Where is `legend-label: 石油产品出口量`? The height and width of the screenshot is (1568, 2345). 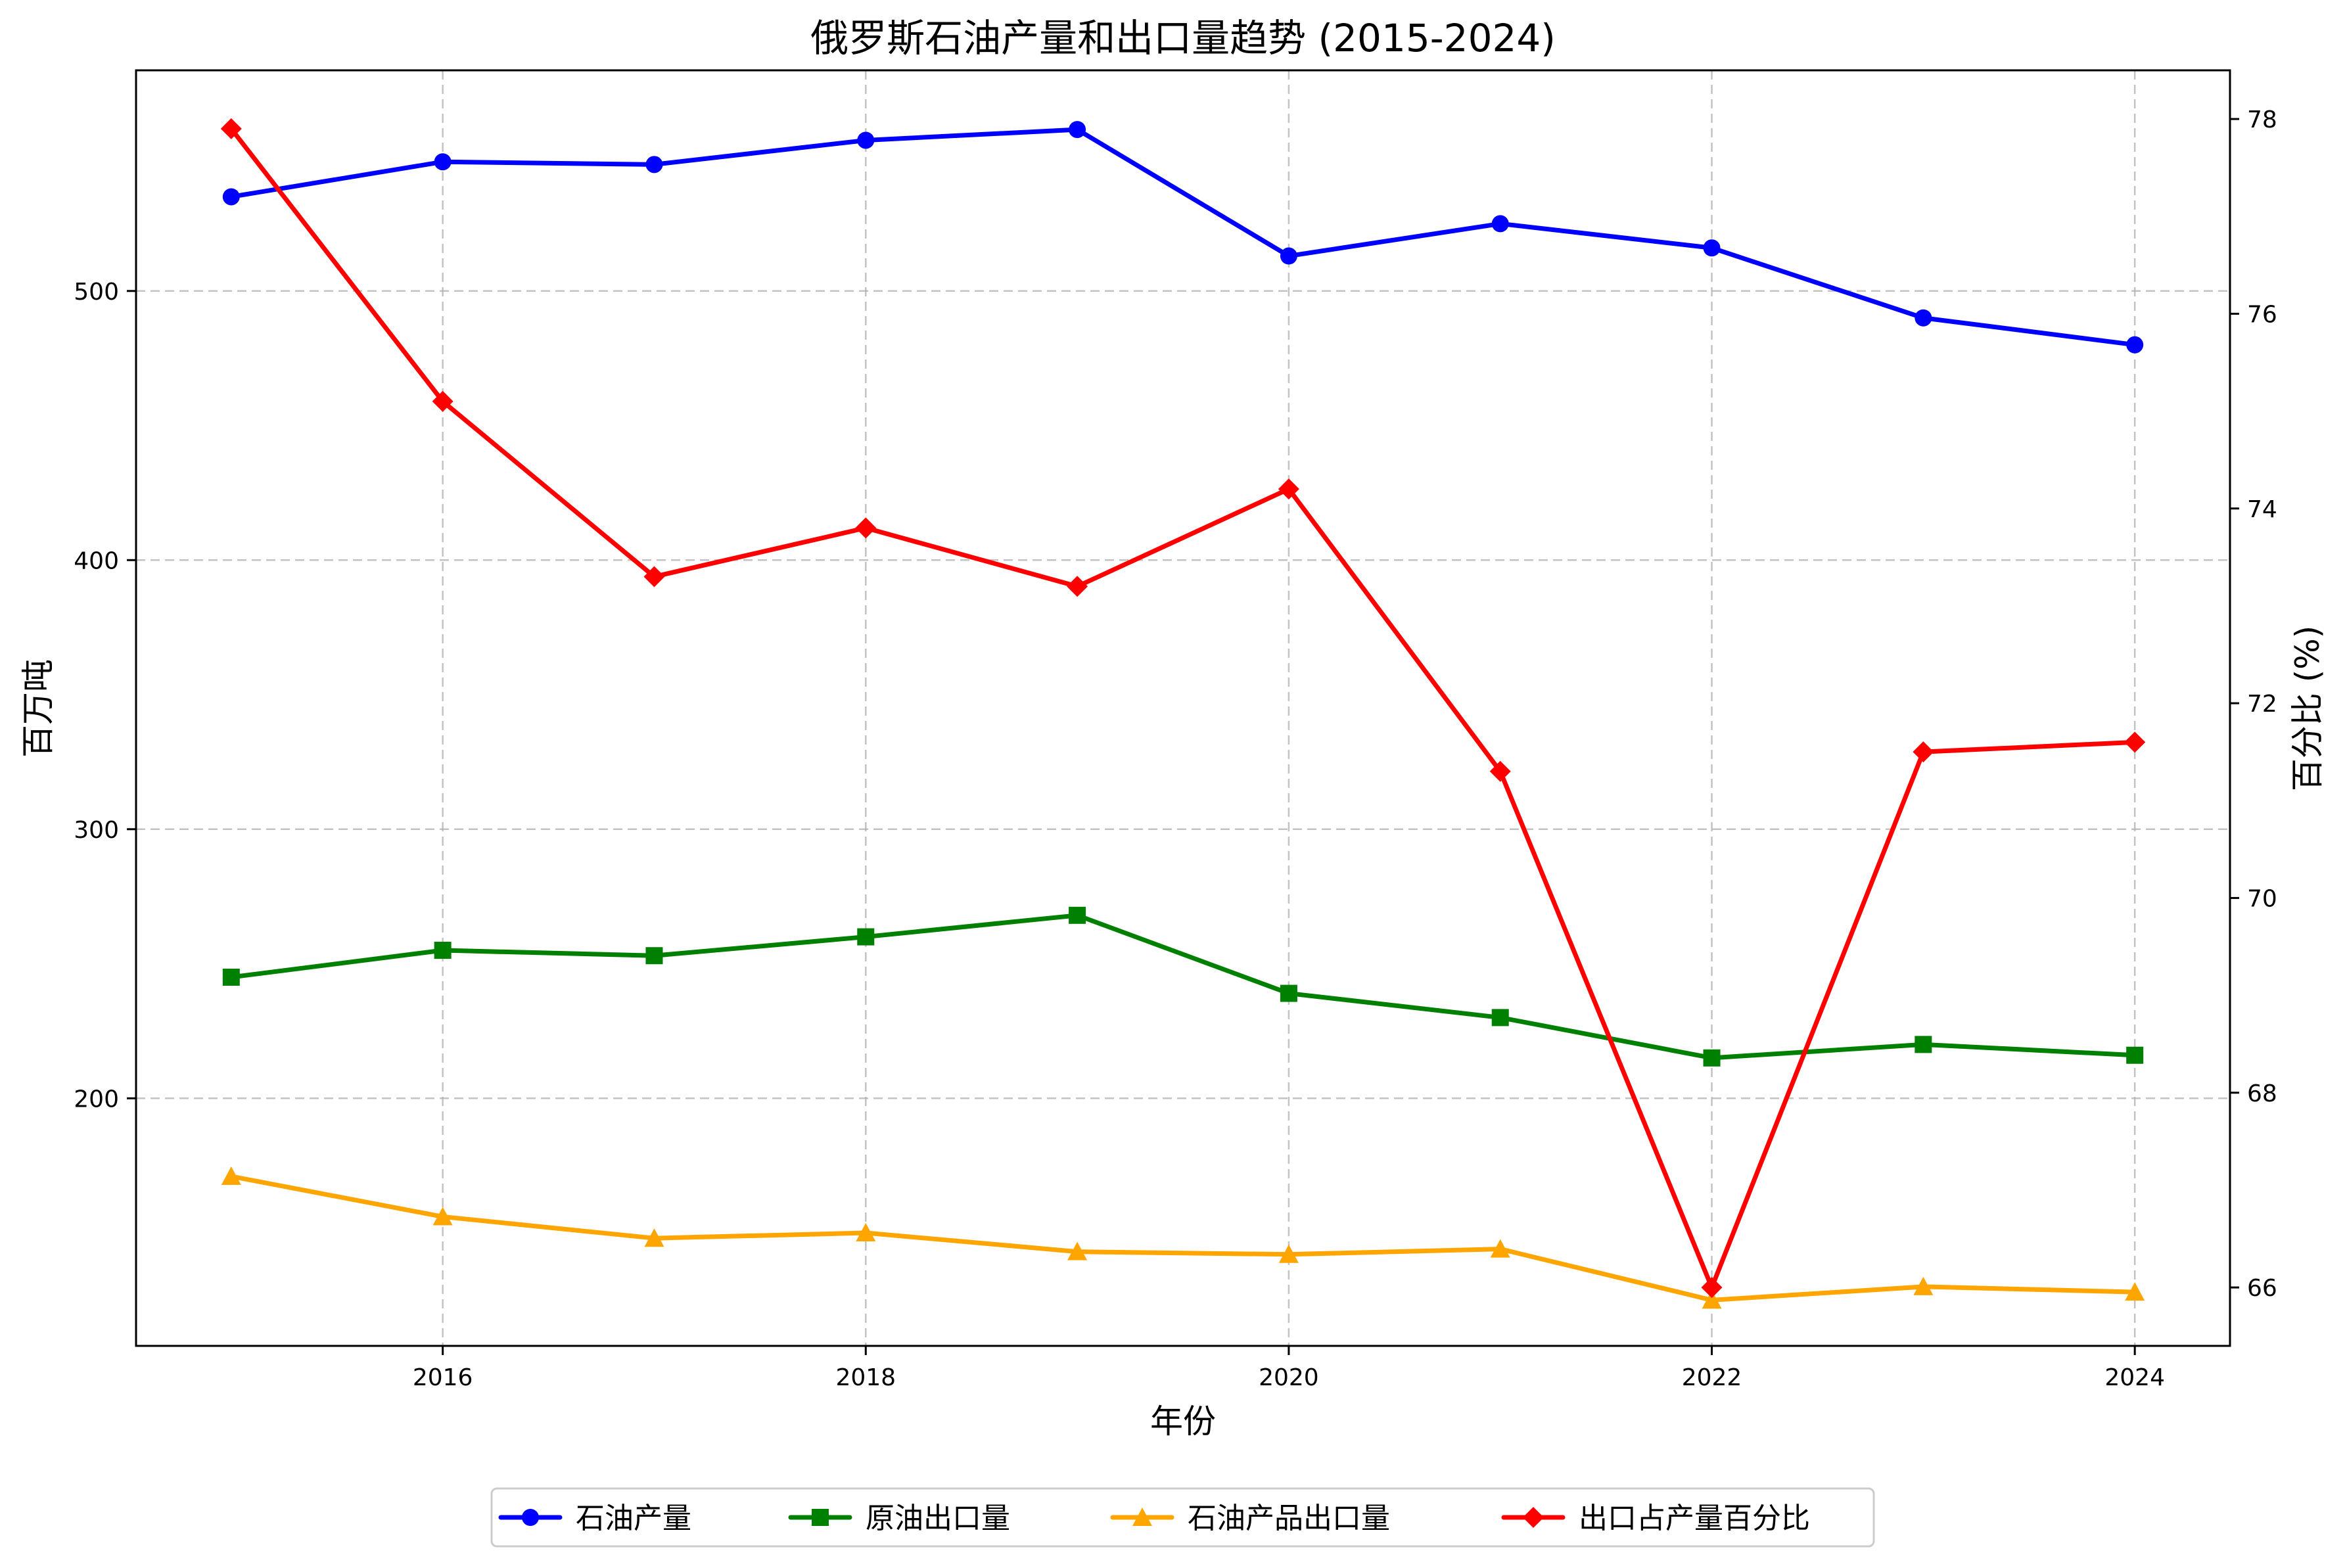 legend-label: 石油产品出口量 is located at coordinates (1289, 1518).